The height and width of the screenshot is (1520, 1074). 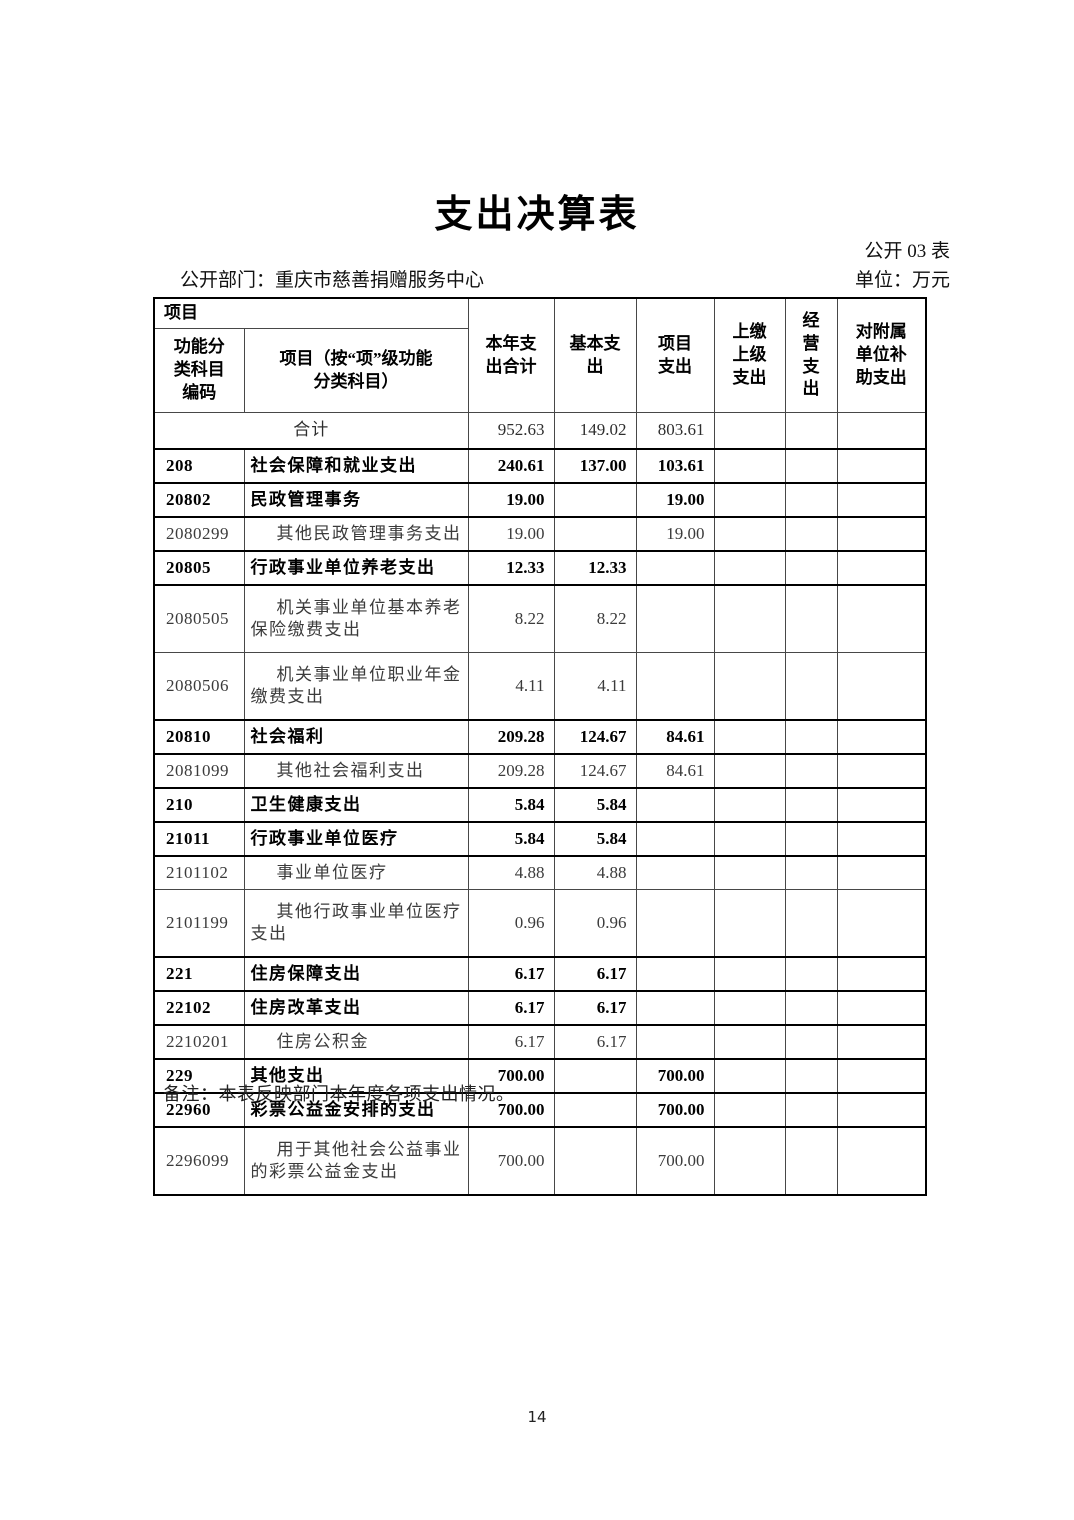 I want to click on row-function-code: 2101199, so click(x=199, y=923).